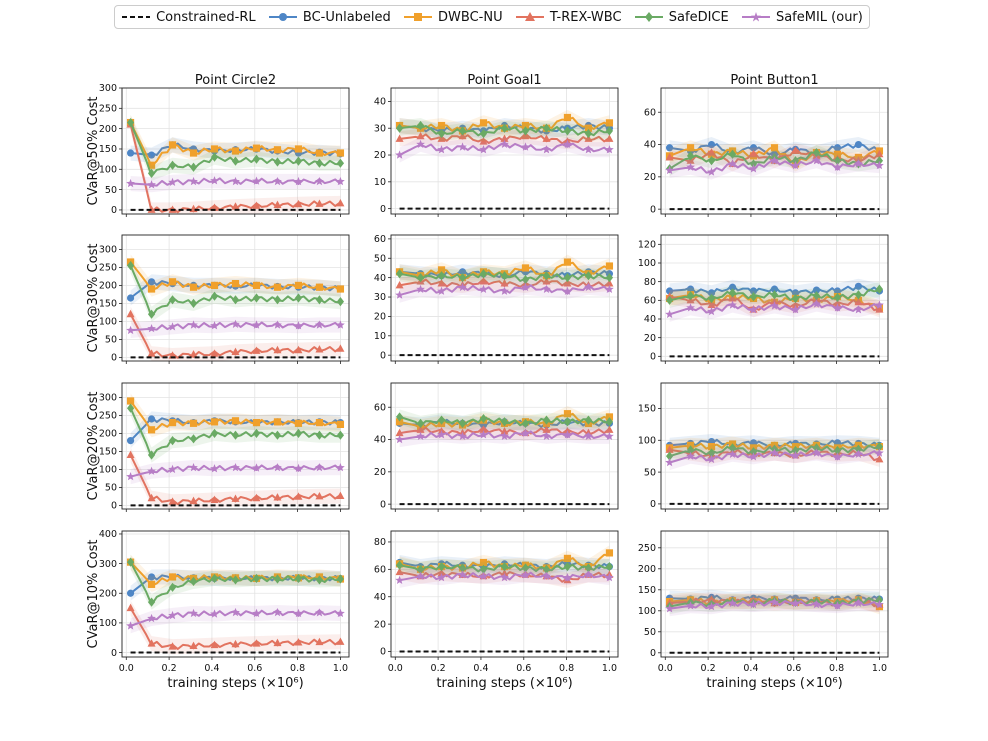 The image size is (988, 741). What do you see at coordinates (108, 250) in the screenshot?
I see `y-tick-label: 300` at bounding box center [108, 250].